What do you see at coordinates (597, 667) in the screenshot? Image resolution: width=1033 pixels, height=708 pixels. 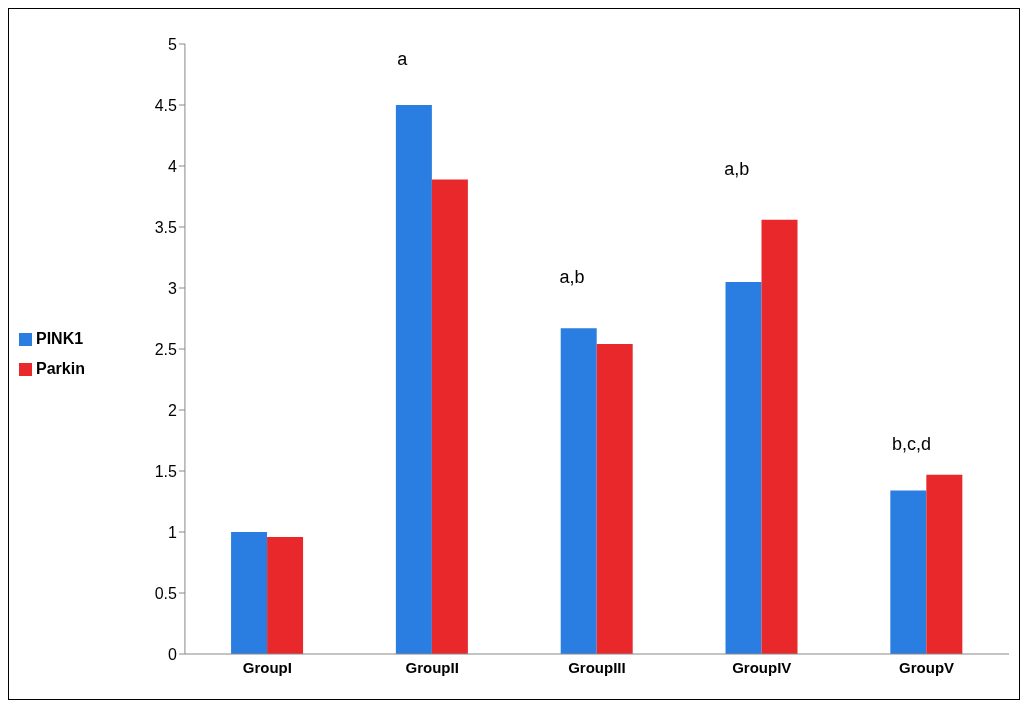 I see `x-tick-label: GroupIII` at bounding box center [597, 667].